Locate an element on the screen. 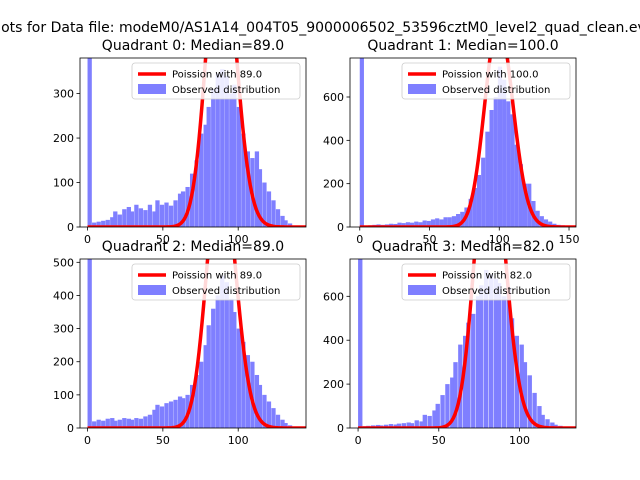  legend-hist-swatch is located at coordinates (422, 290).